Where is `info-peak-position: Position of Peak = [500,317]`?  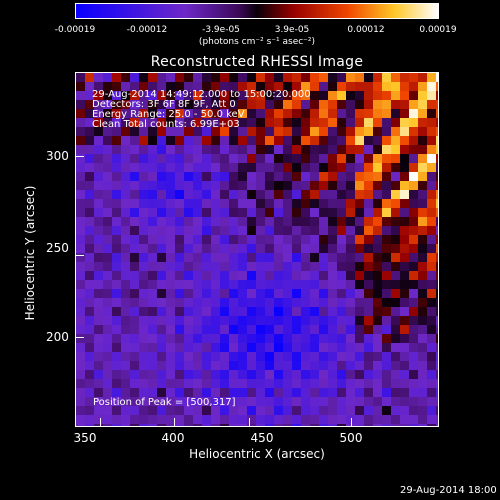 info-peak-position: Position of Peak = [500,317] is located at coordinates (164, 402).